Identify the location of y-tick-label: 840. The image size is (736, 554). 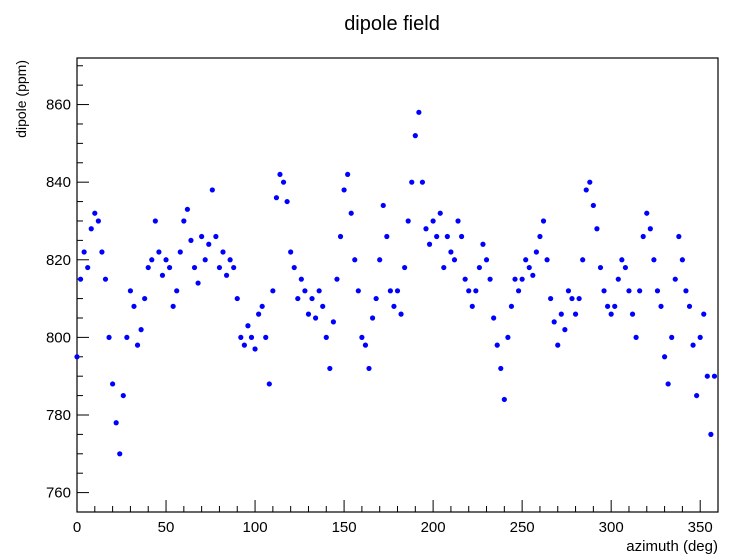
(58, 182).